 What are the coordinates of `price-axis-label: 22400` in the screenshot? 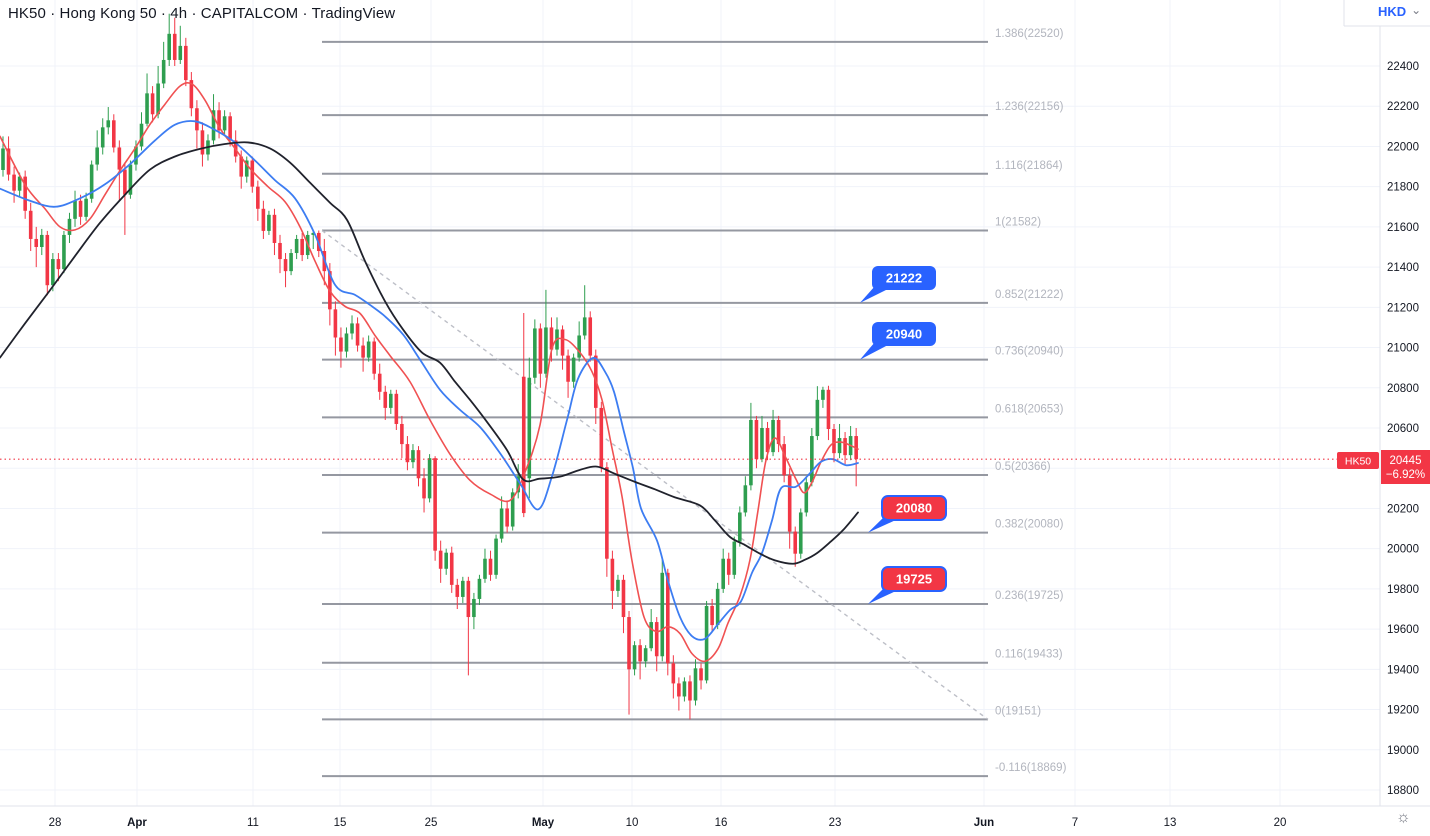 It's located at (1403, 67).